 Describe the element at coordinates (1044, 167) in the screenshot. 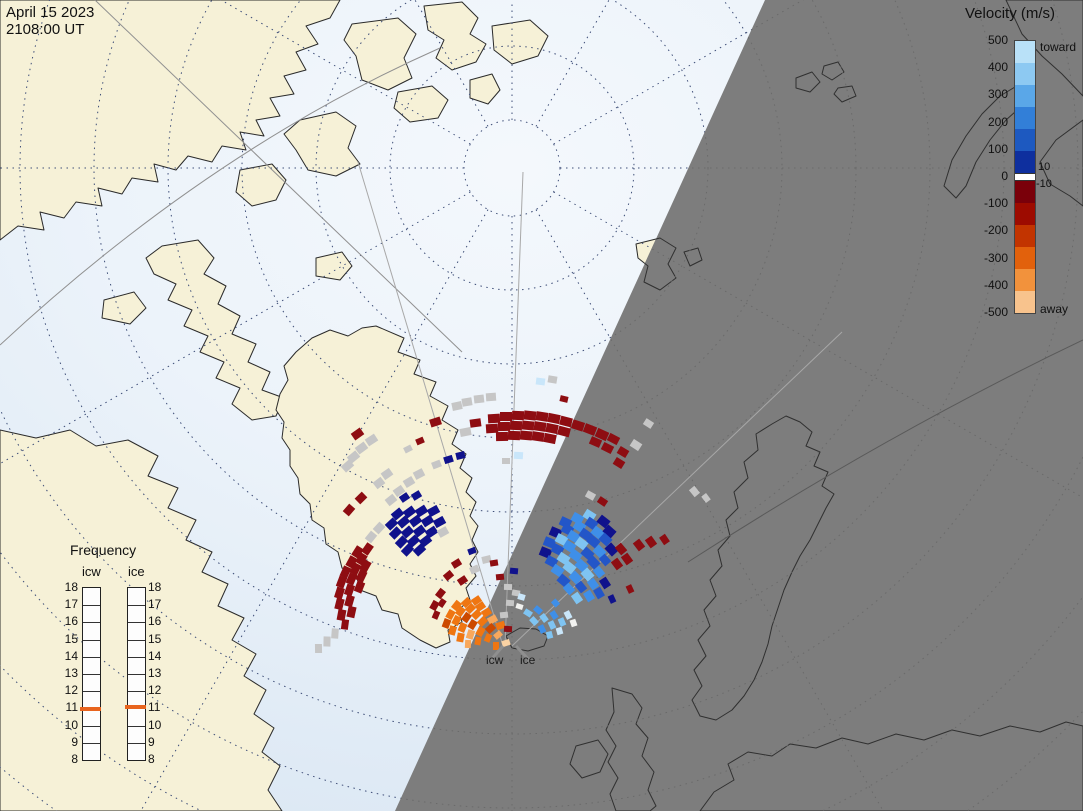

I see `colorbar-threshold-pos: 10` at that location.